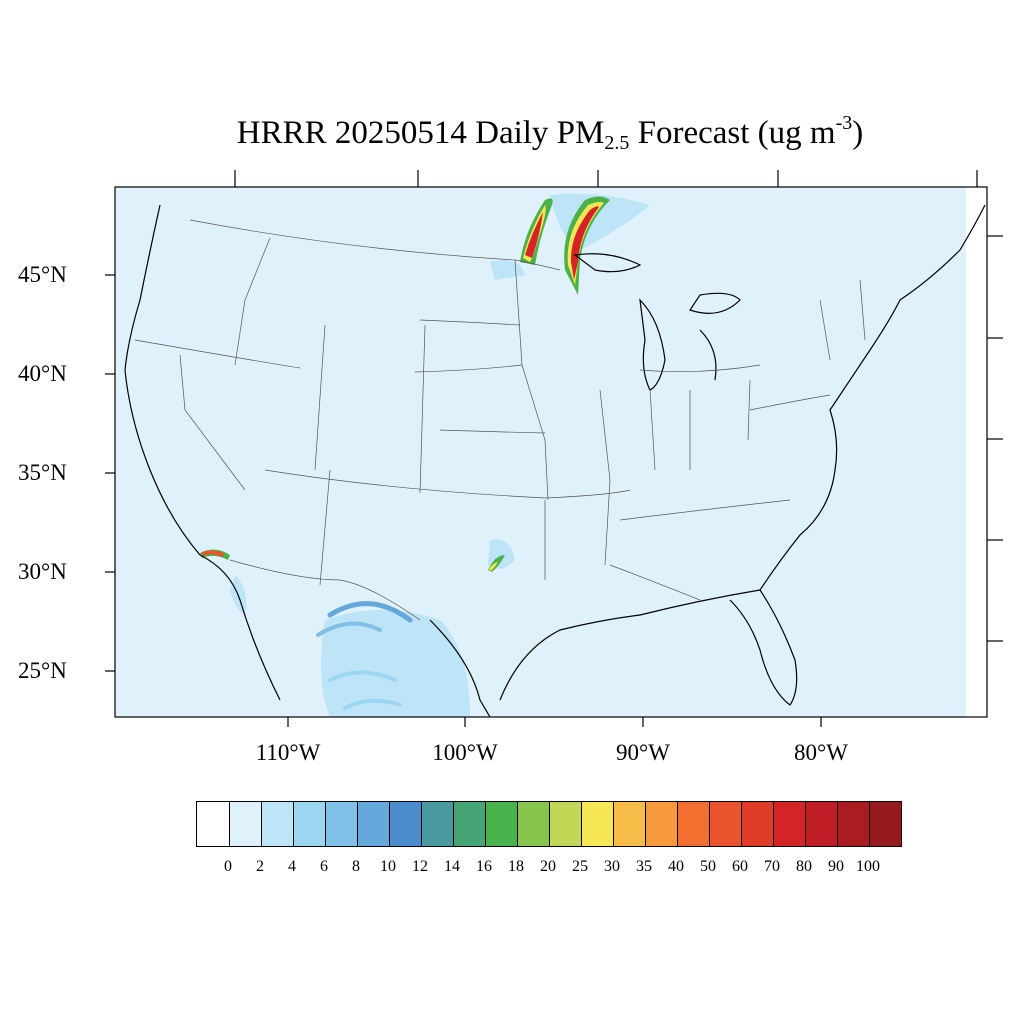  Describe the element at coordinates (612, 866) in the screenshot. I see `colorbar-label: 30` at that location.